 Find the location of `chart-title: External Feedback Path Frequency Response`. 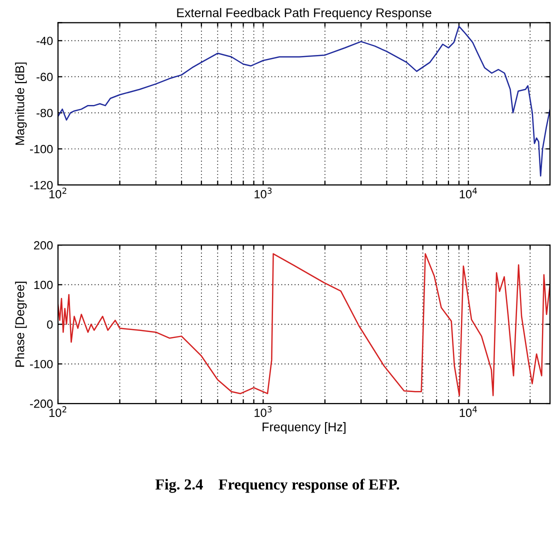

chart-title: External Feedback Path Frequency Response is located at coordinates (304, 14).